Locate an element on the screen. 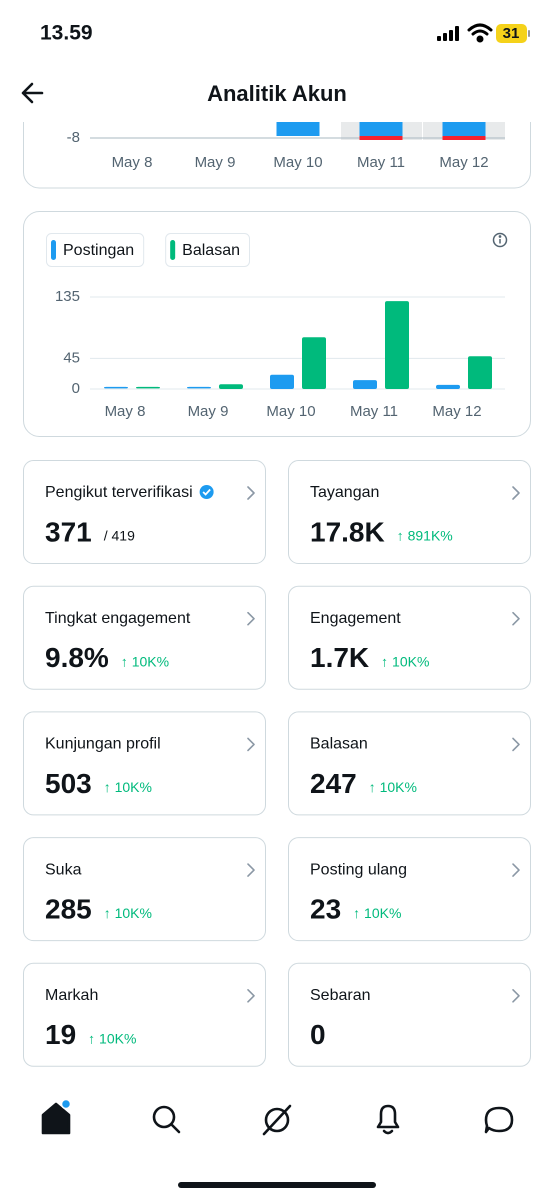 This screenshot has width=554, height=1199. stat-card: Tingkat engagement 9.8% ↑ 10K% is located at coordinates (144, 637).